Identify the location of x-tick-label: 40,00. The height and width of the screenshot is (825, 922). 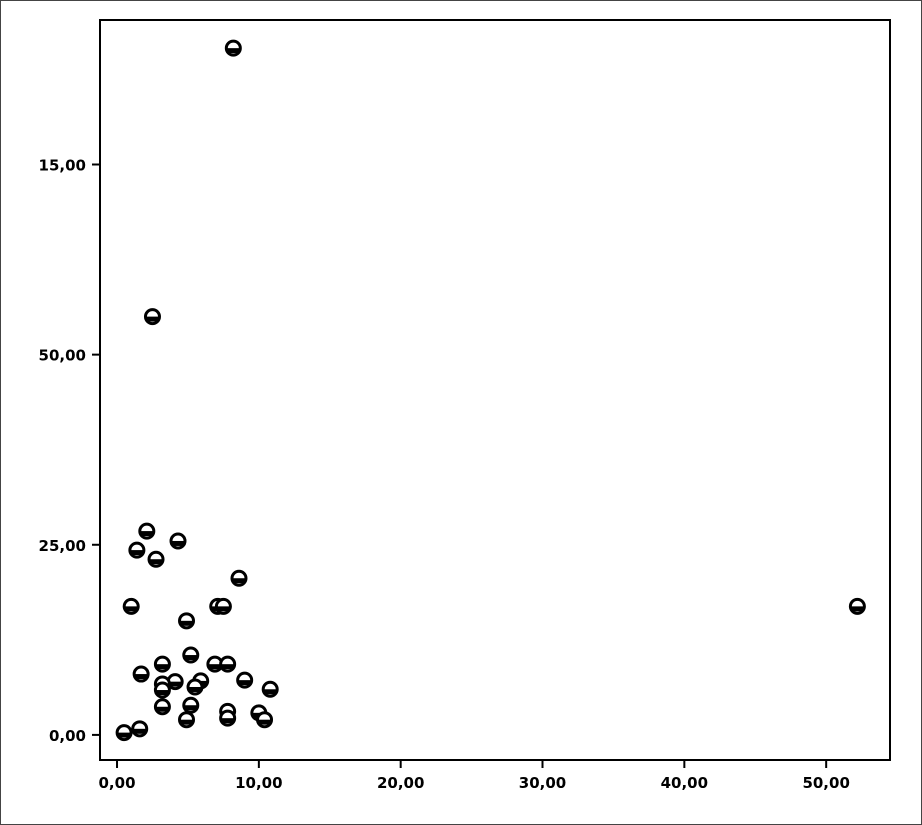
(684, 783).